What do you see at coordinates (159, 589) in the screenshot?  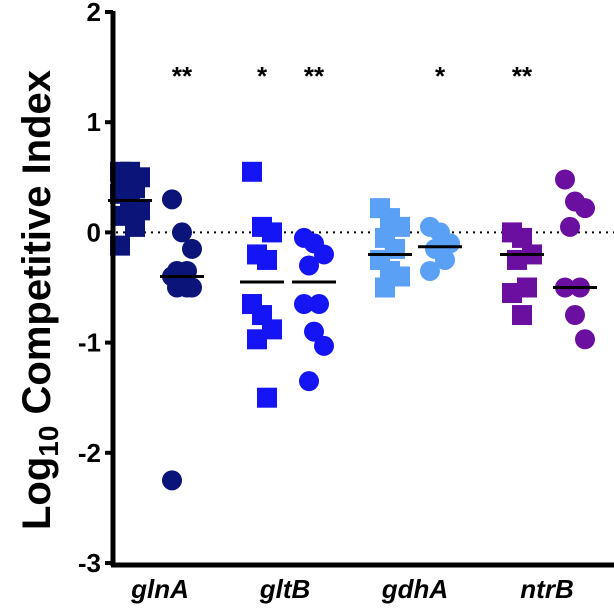 I see `x-category-label: glnA` at bounding box center [159, 589].